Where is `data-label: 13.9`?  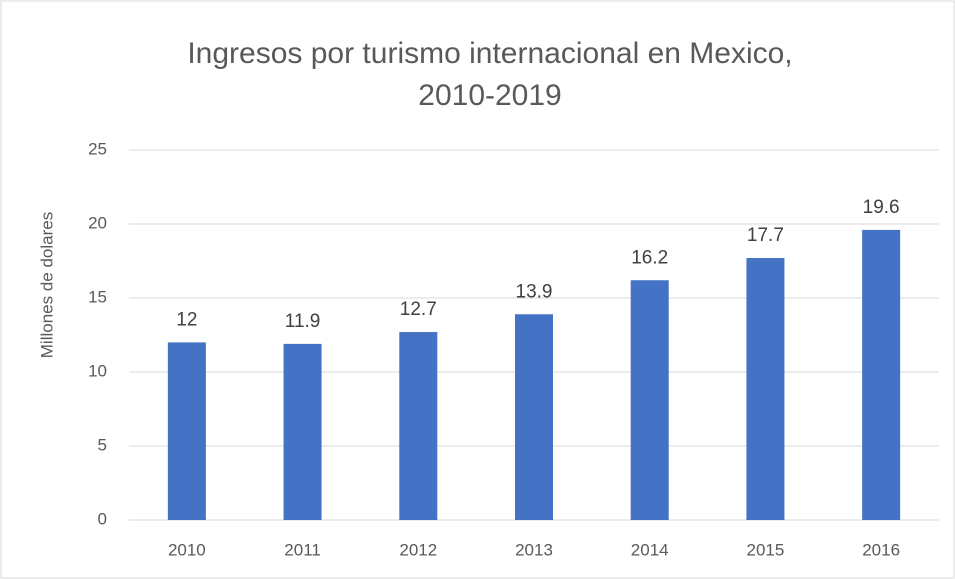 data-label: 13.9 is located at coordinates (534, 291).